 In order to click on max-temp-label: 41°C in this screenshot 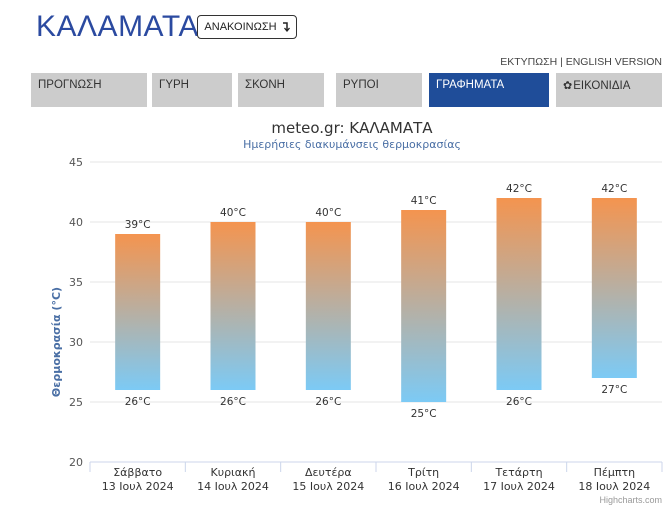, I will do `click(424, 201)`.